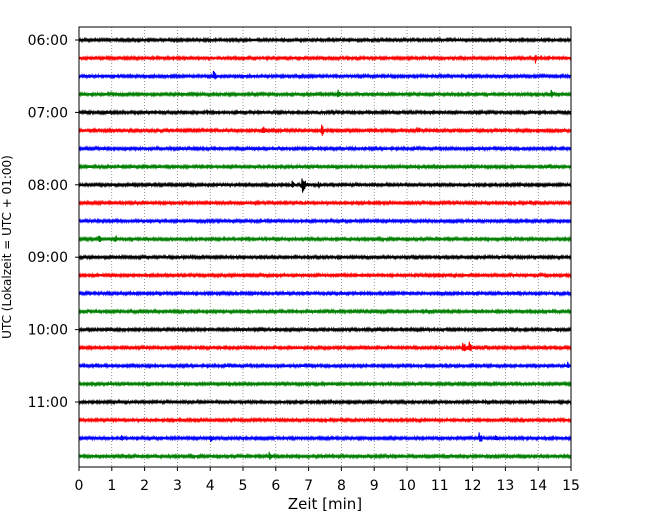 This screenshot has width=650, height=520. Describe the element at coordinates (325, 275) in the screenshot. I see `trace-09:15` at that location.